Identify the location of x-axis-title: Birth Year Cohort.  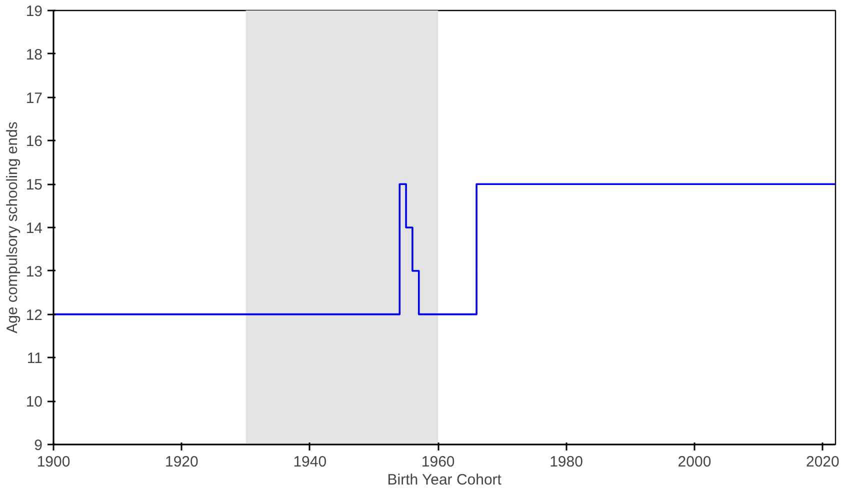
(444, 480).